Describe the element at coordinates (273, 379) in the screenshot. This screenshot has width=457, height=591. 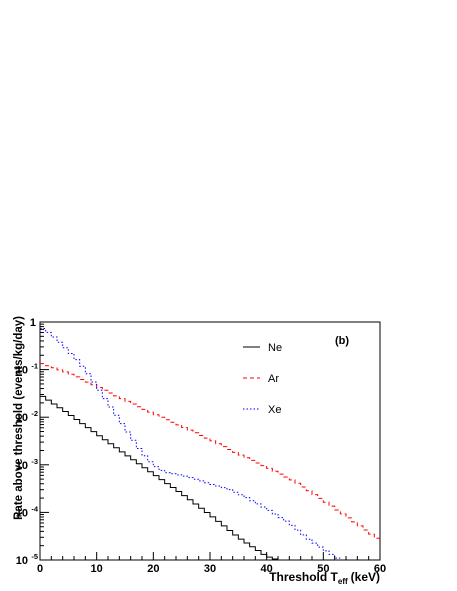
I see `legend-label-ar: Ar` at that location.